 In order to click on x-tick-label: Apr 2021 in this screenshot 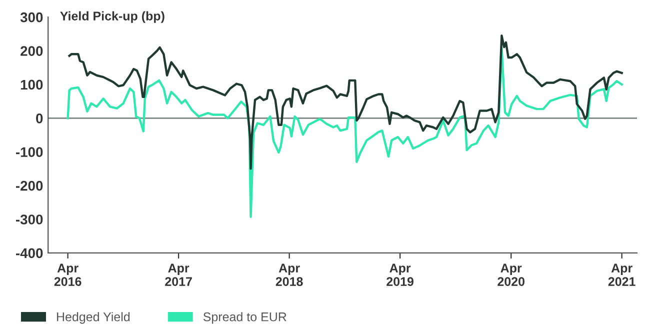, I will do `click(622, 275)`.